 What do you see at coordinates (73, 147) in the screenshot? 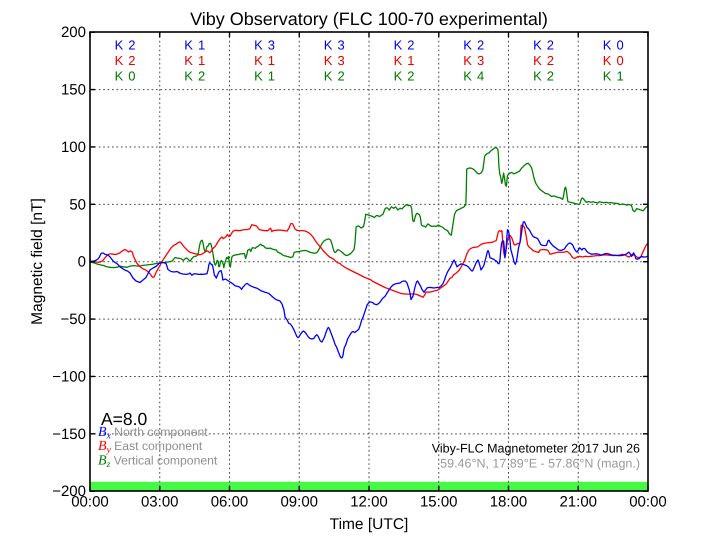
I see `svg-text: 100` at bounding box center [73, 147].